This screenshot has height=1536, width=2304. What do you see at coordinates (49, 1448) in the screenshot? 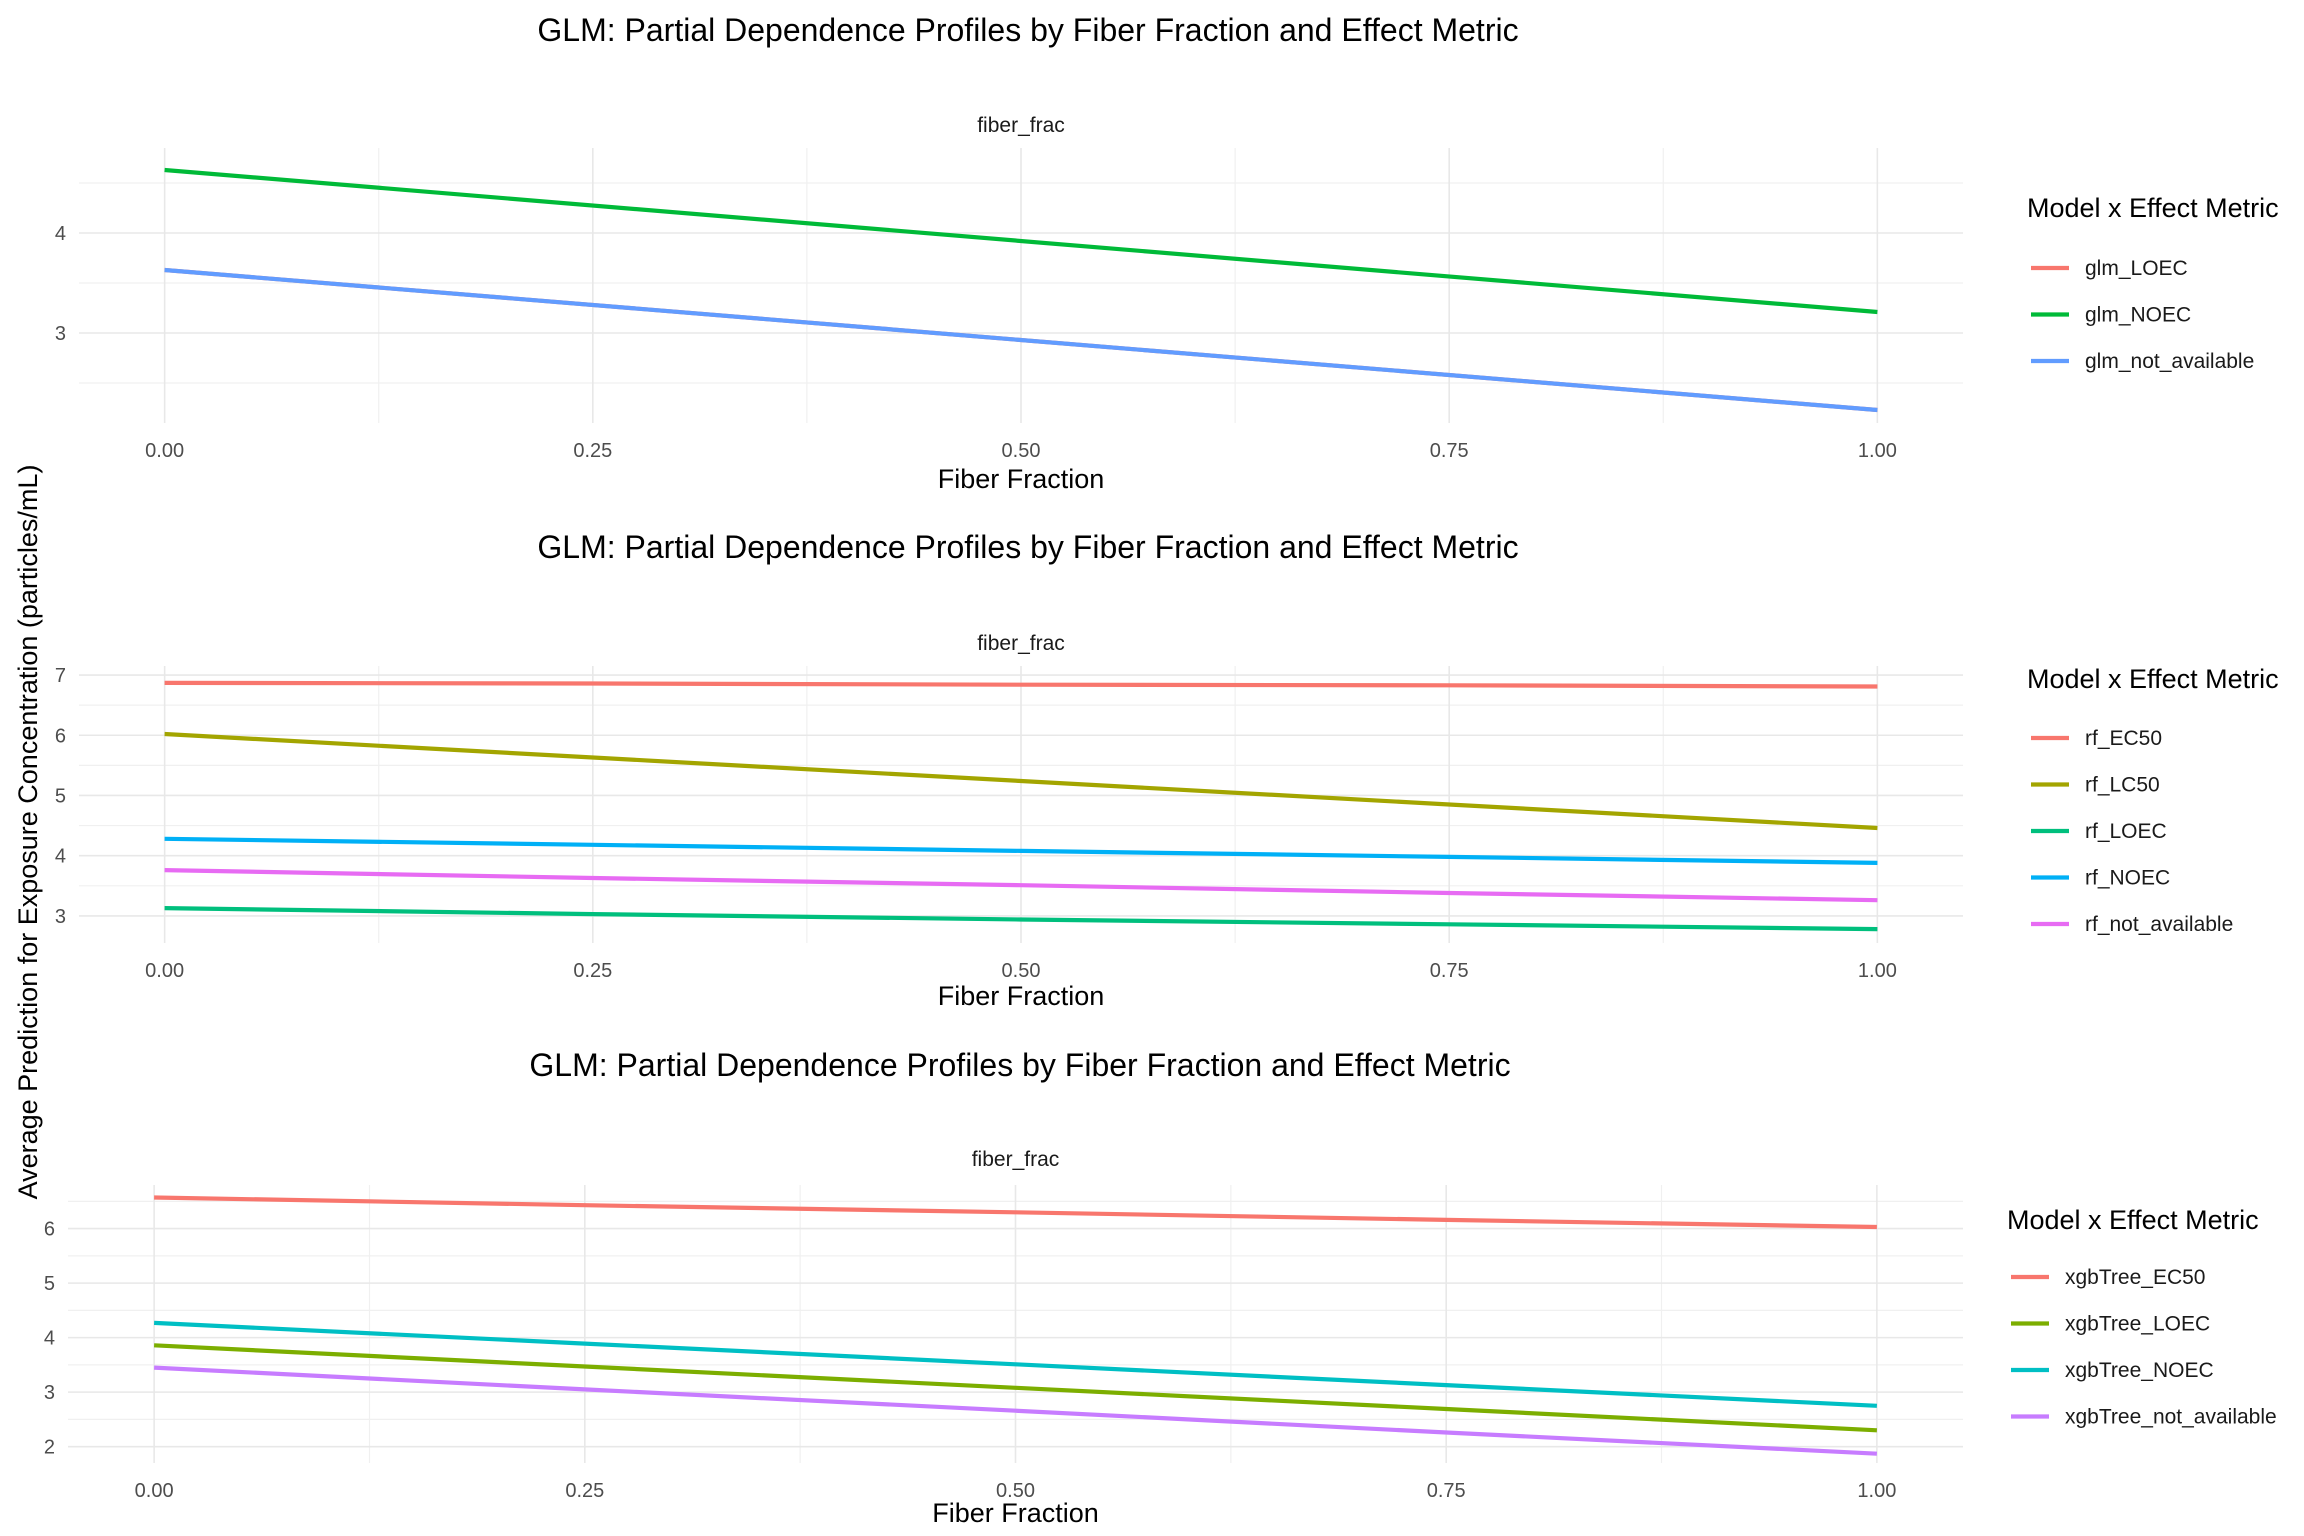
I see `y-tick-label: 2` at bounding box center [49, 1448].